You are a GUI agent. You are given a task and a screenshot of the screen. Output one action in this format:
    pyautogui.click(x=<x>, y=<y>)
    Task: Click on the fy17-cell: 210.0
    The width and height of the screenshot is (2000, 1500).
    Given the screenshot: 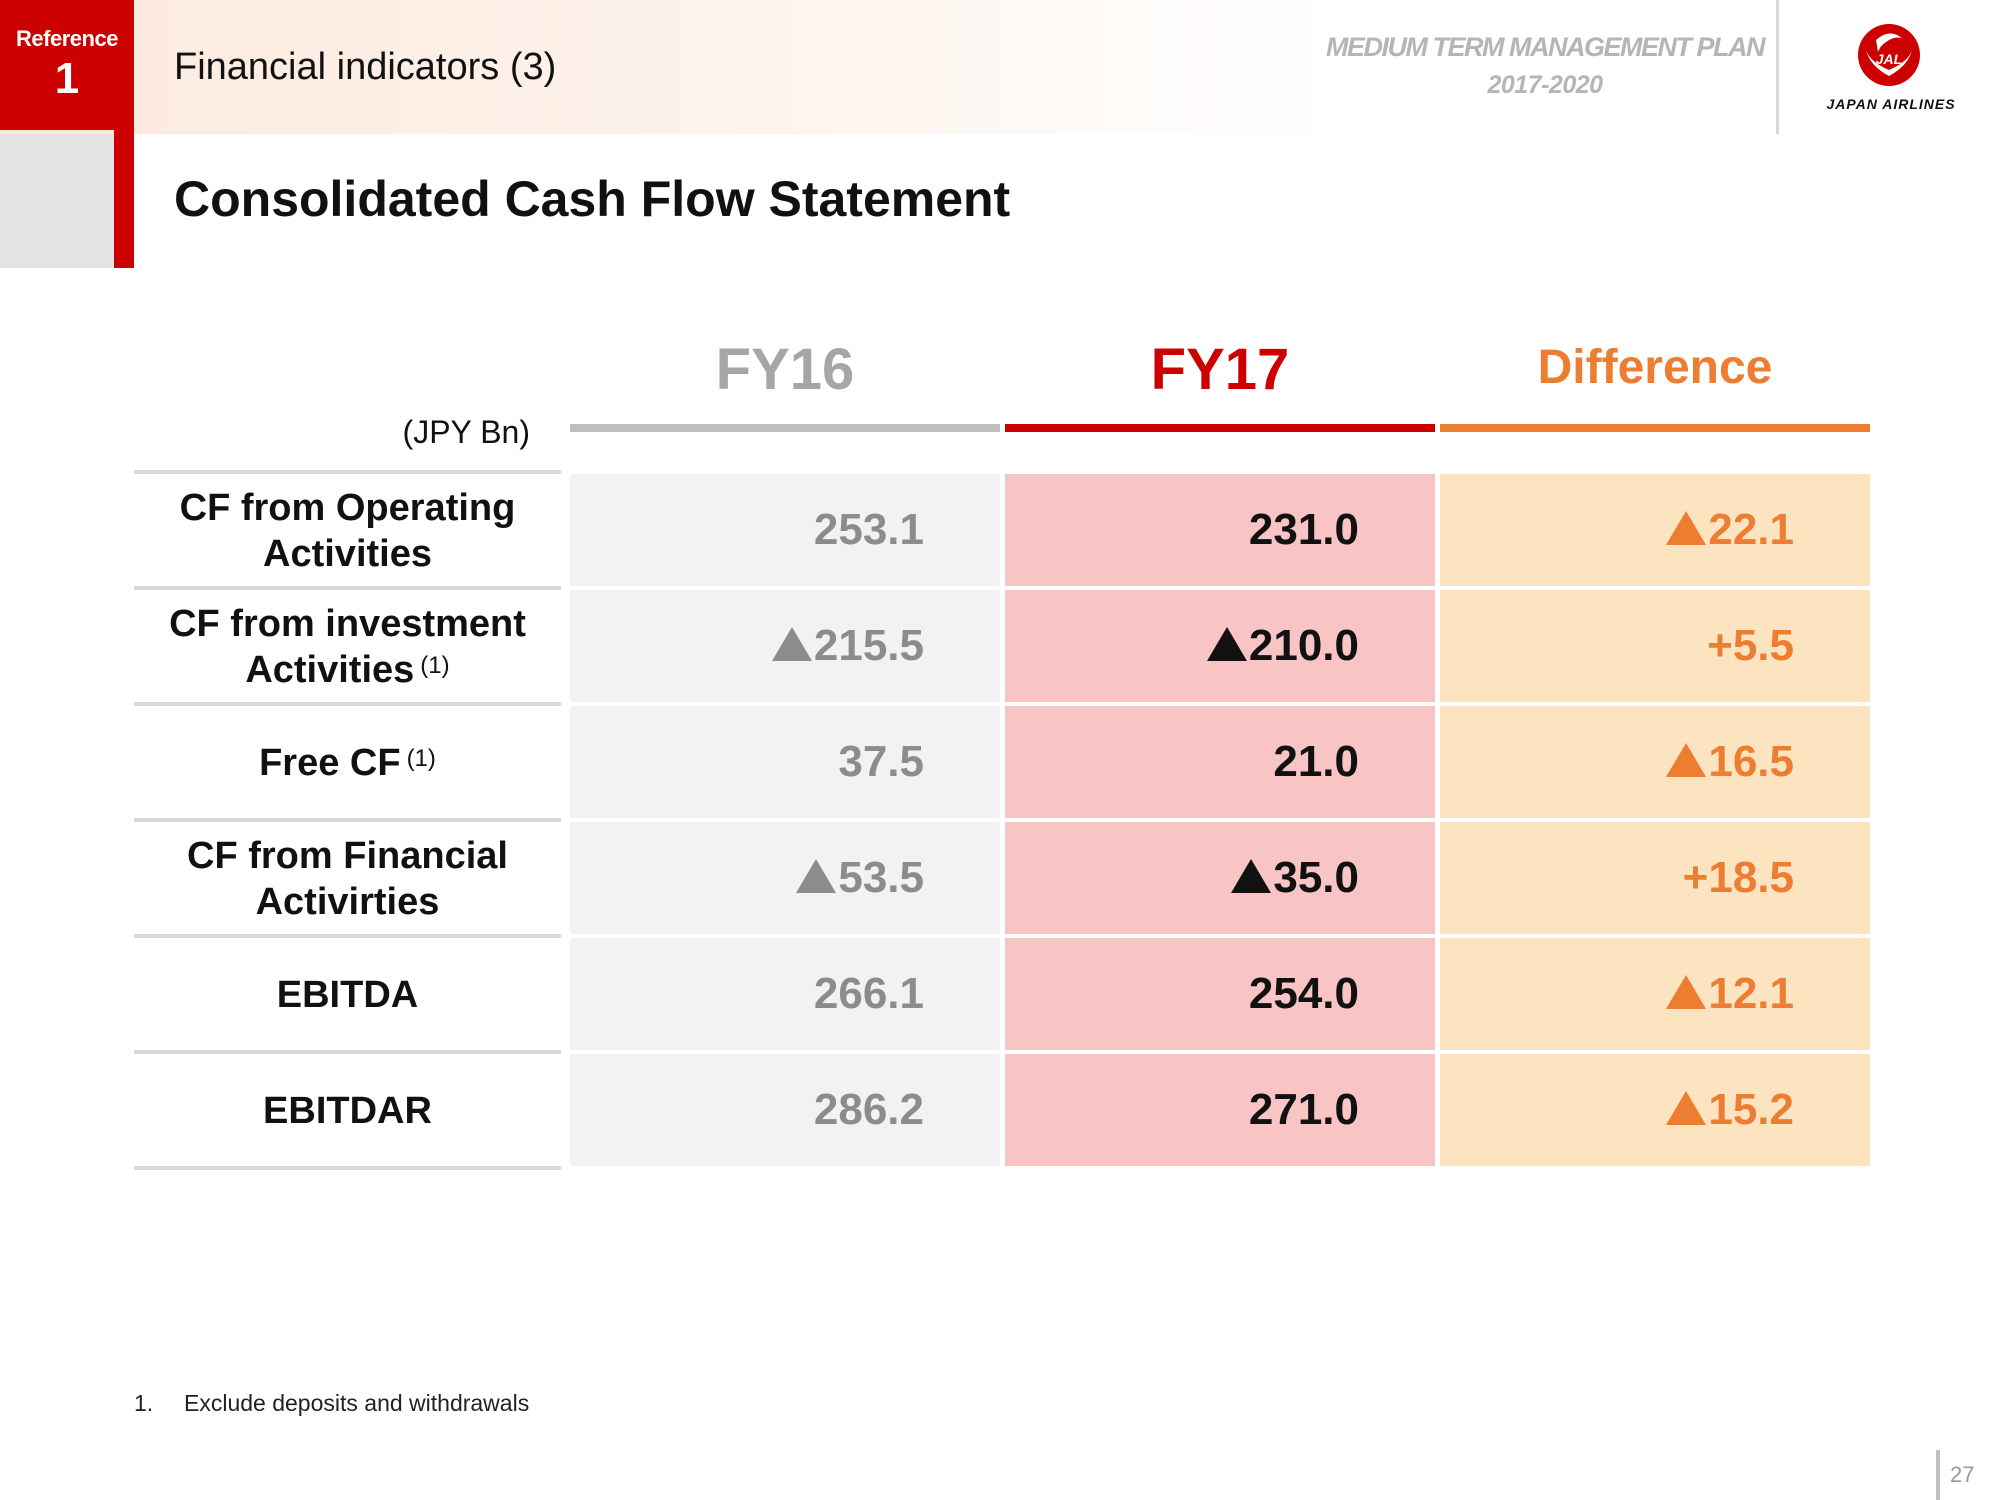 What is the action you would take?
    pyautogui.click(x=1220, y=646)
    